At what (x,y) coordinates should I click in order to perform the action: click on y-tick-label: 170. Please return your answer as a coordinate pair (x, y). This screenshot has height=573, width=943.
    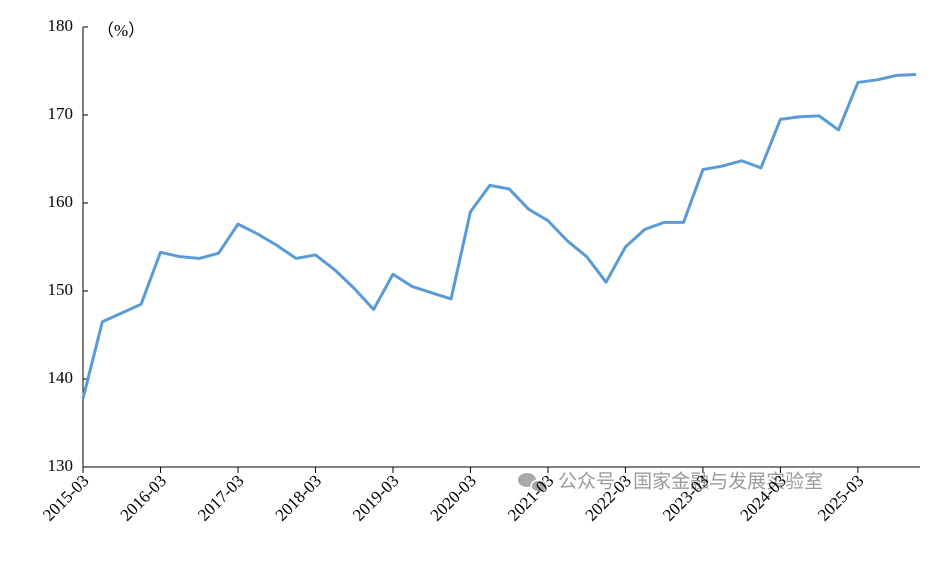
    Looking at the image, I should click on (61, 113).